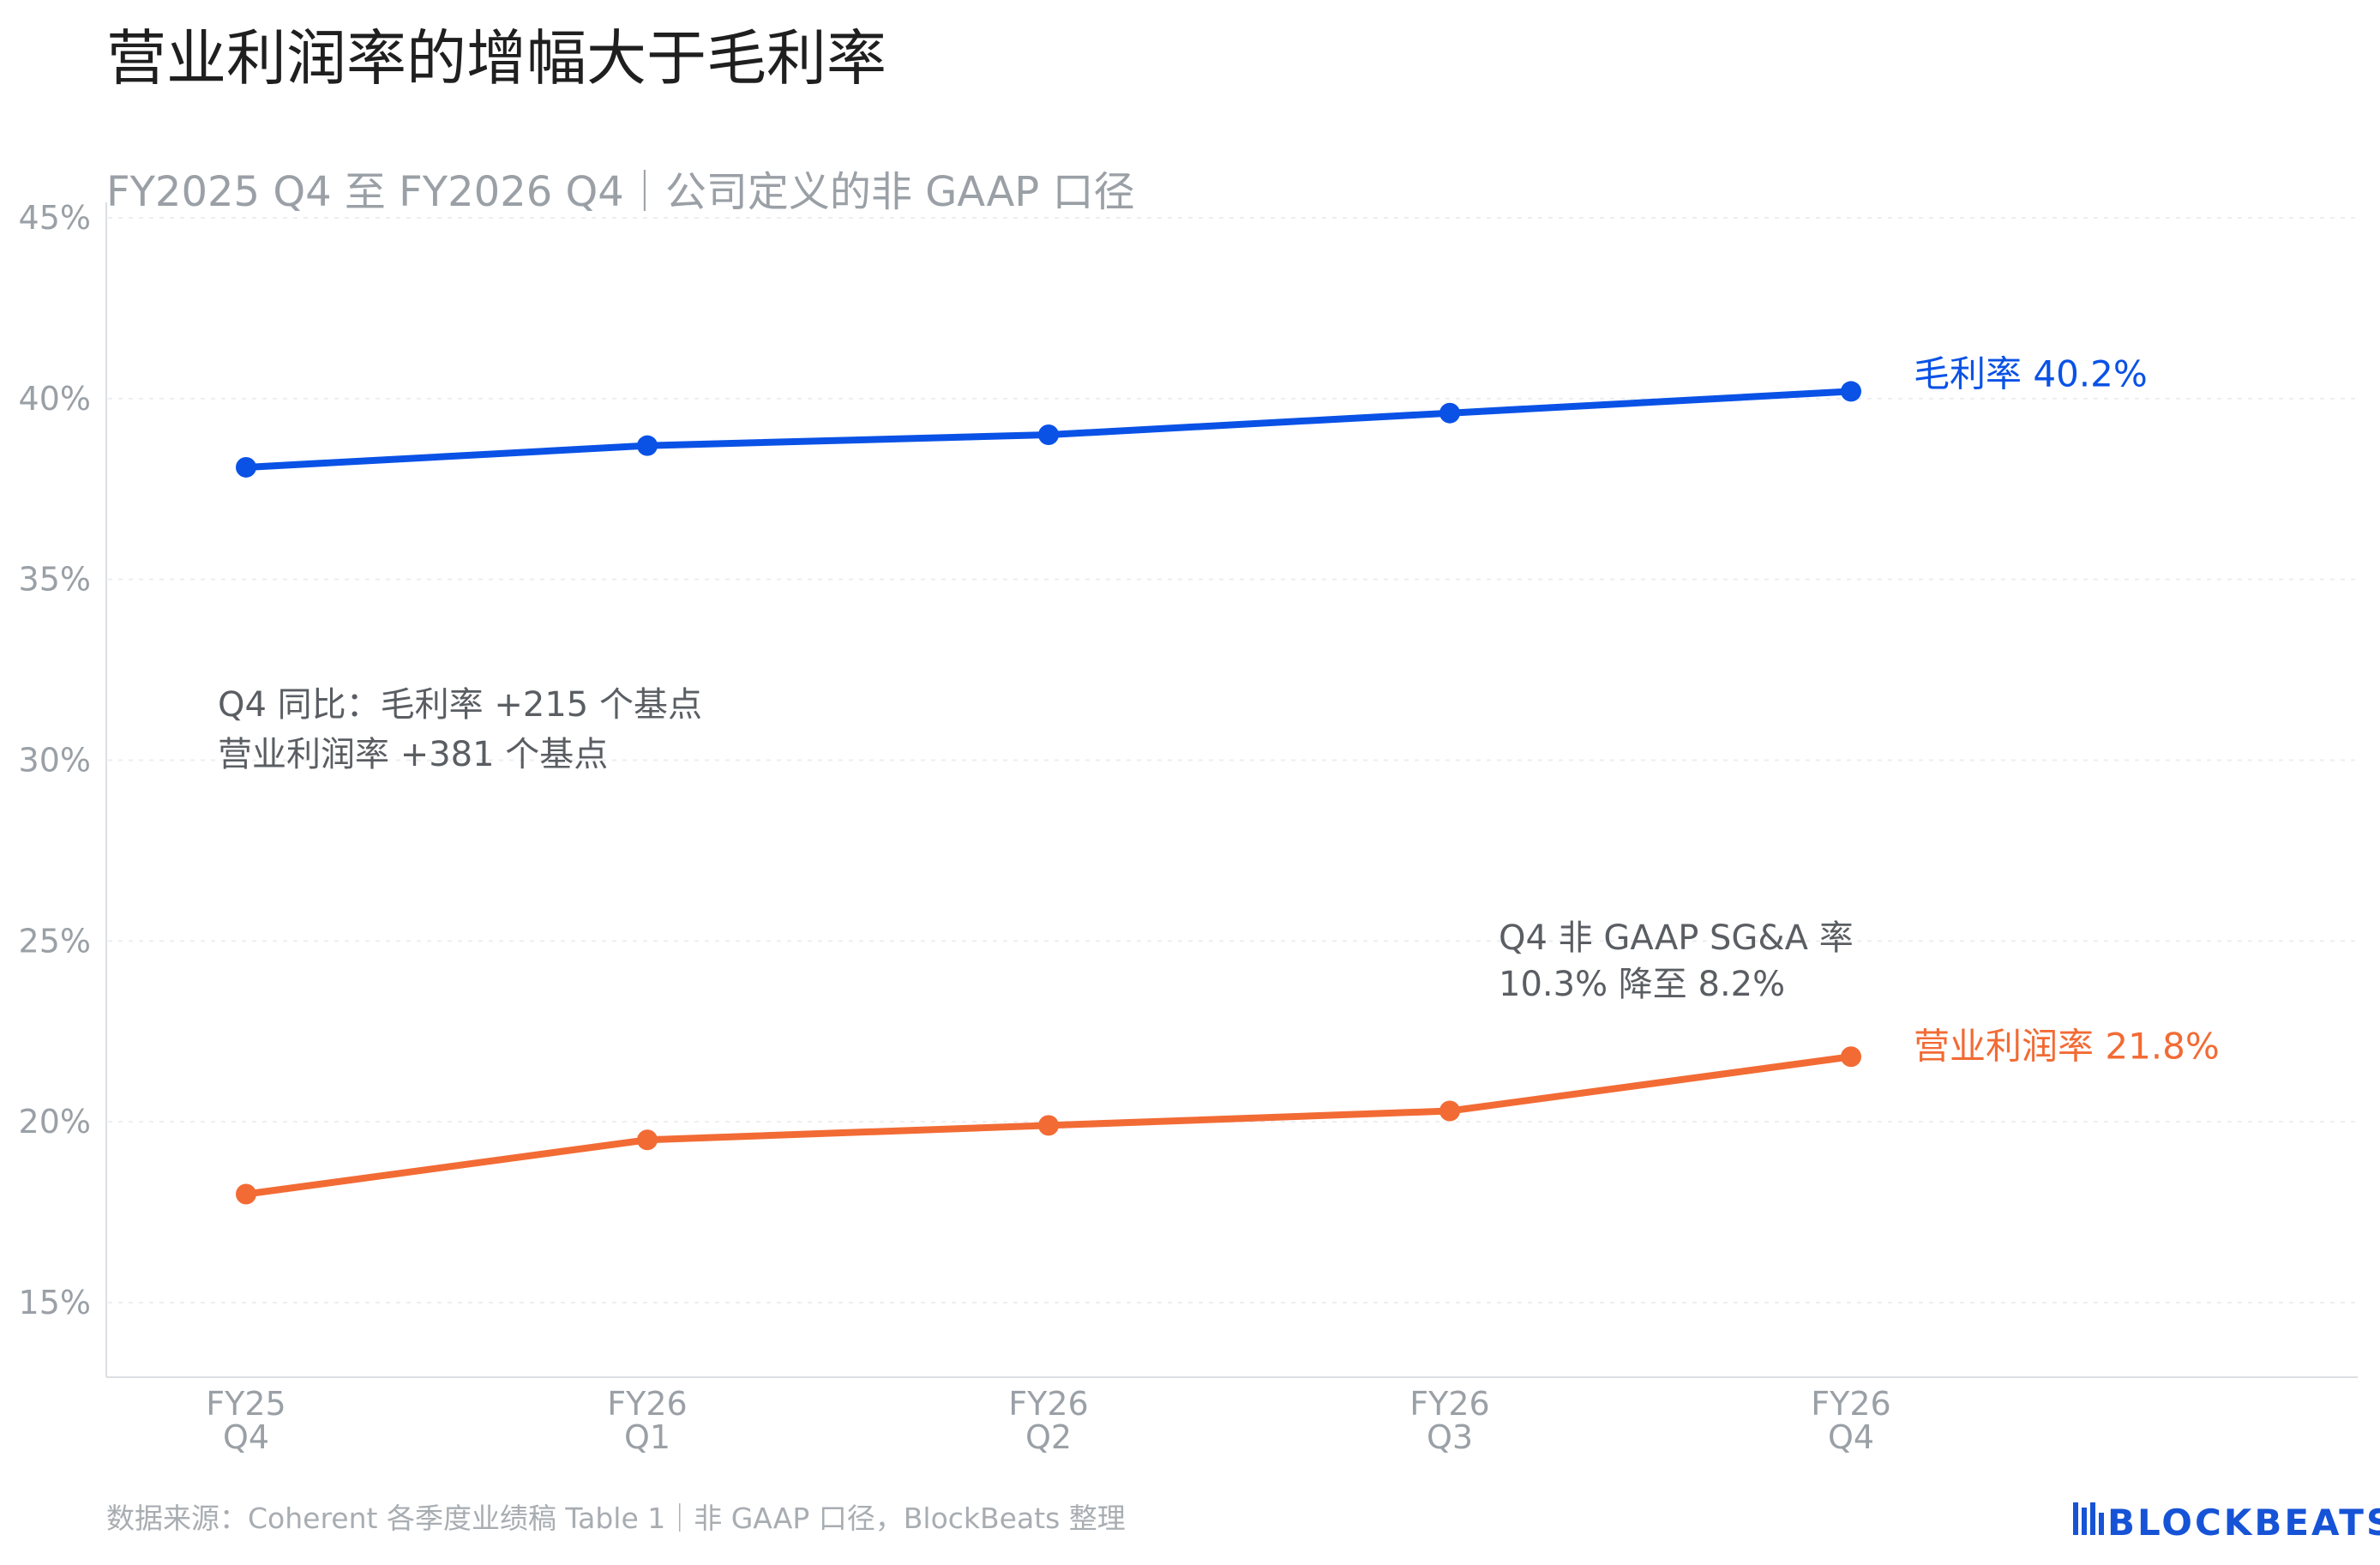 The image size is (2380, 1565). I want to click on chart-title: 营业利润率的增幅大于毛利率, so click(496, 58).